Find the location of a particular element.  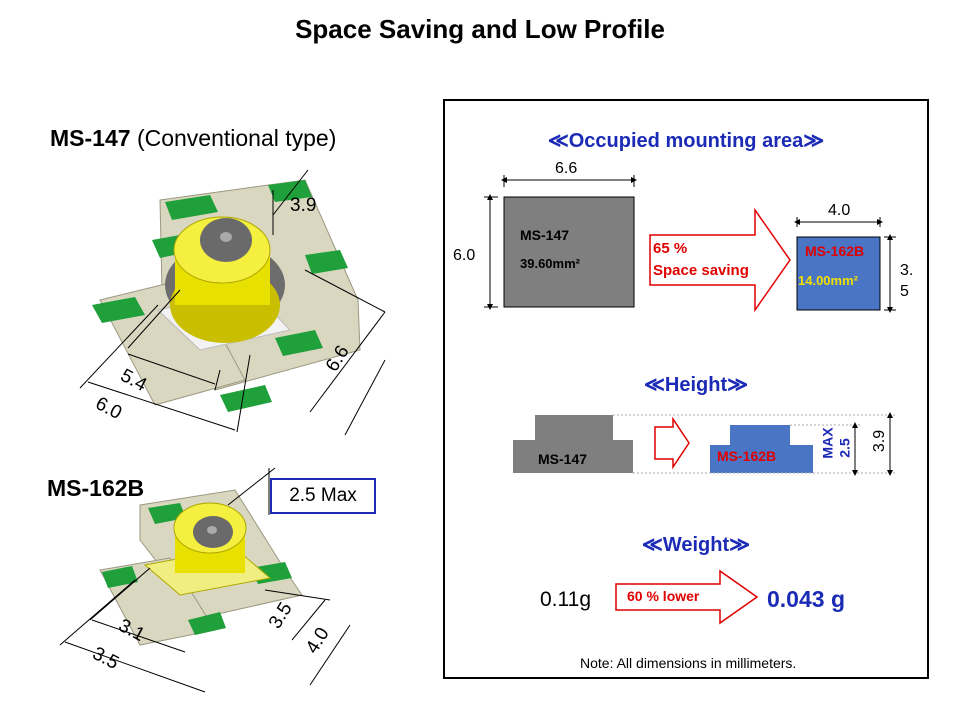

ms162b-area-box is located at coordinates (838, 273).